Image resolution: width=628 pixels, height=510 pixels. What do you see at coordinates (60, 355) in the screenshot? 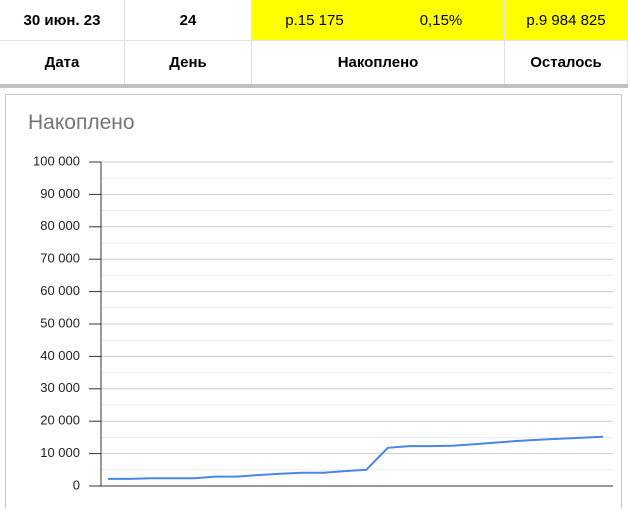
I see `y-tick-label: 40 000` at bounding box center [60, 355].